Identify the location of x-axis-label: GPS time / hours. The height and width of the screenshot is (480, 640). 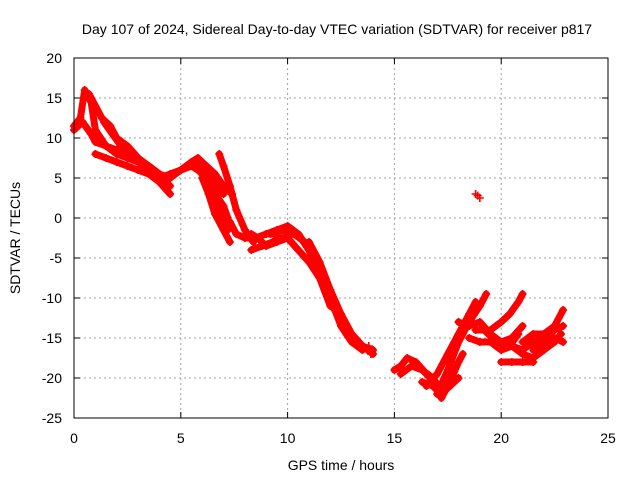
(341, 465).